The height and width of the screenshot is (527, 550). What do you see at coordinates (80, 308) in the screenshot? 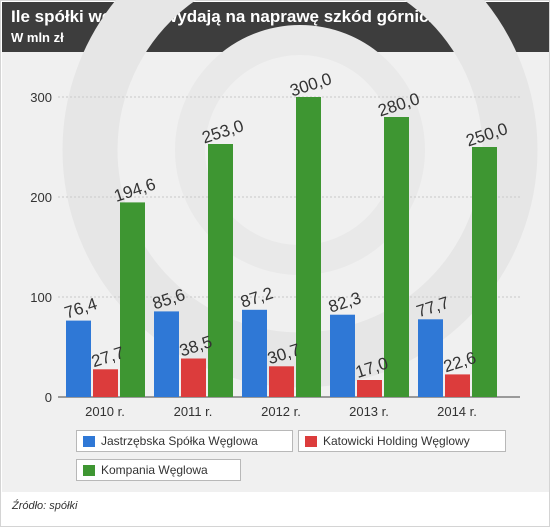
I see `data-label-jsw: 76,4` at bounding box center [80, 308].